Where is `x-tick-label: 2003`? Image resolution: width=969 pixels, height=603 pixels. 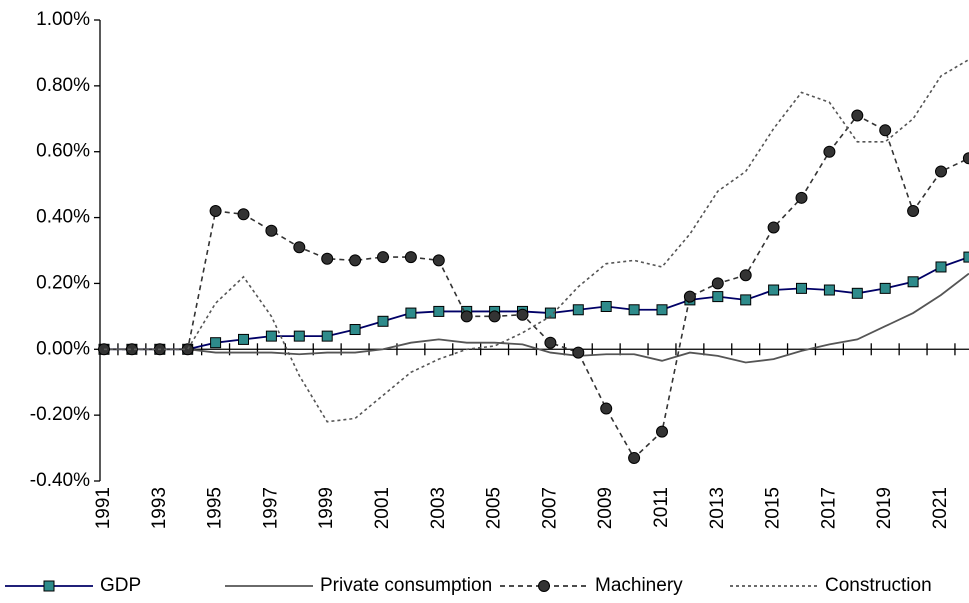
x-tick-label: 2003 is located at coordinates (438, 508).